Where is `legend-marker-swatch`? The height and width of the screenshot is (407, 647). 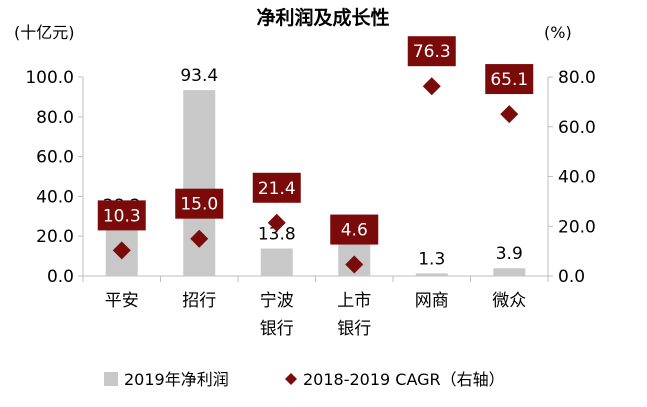 legend-marker-swatch is located at coordinates (291, 379).